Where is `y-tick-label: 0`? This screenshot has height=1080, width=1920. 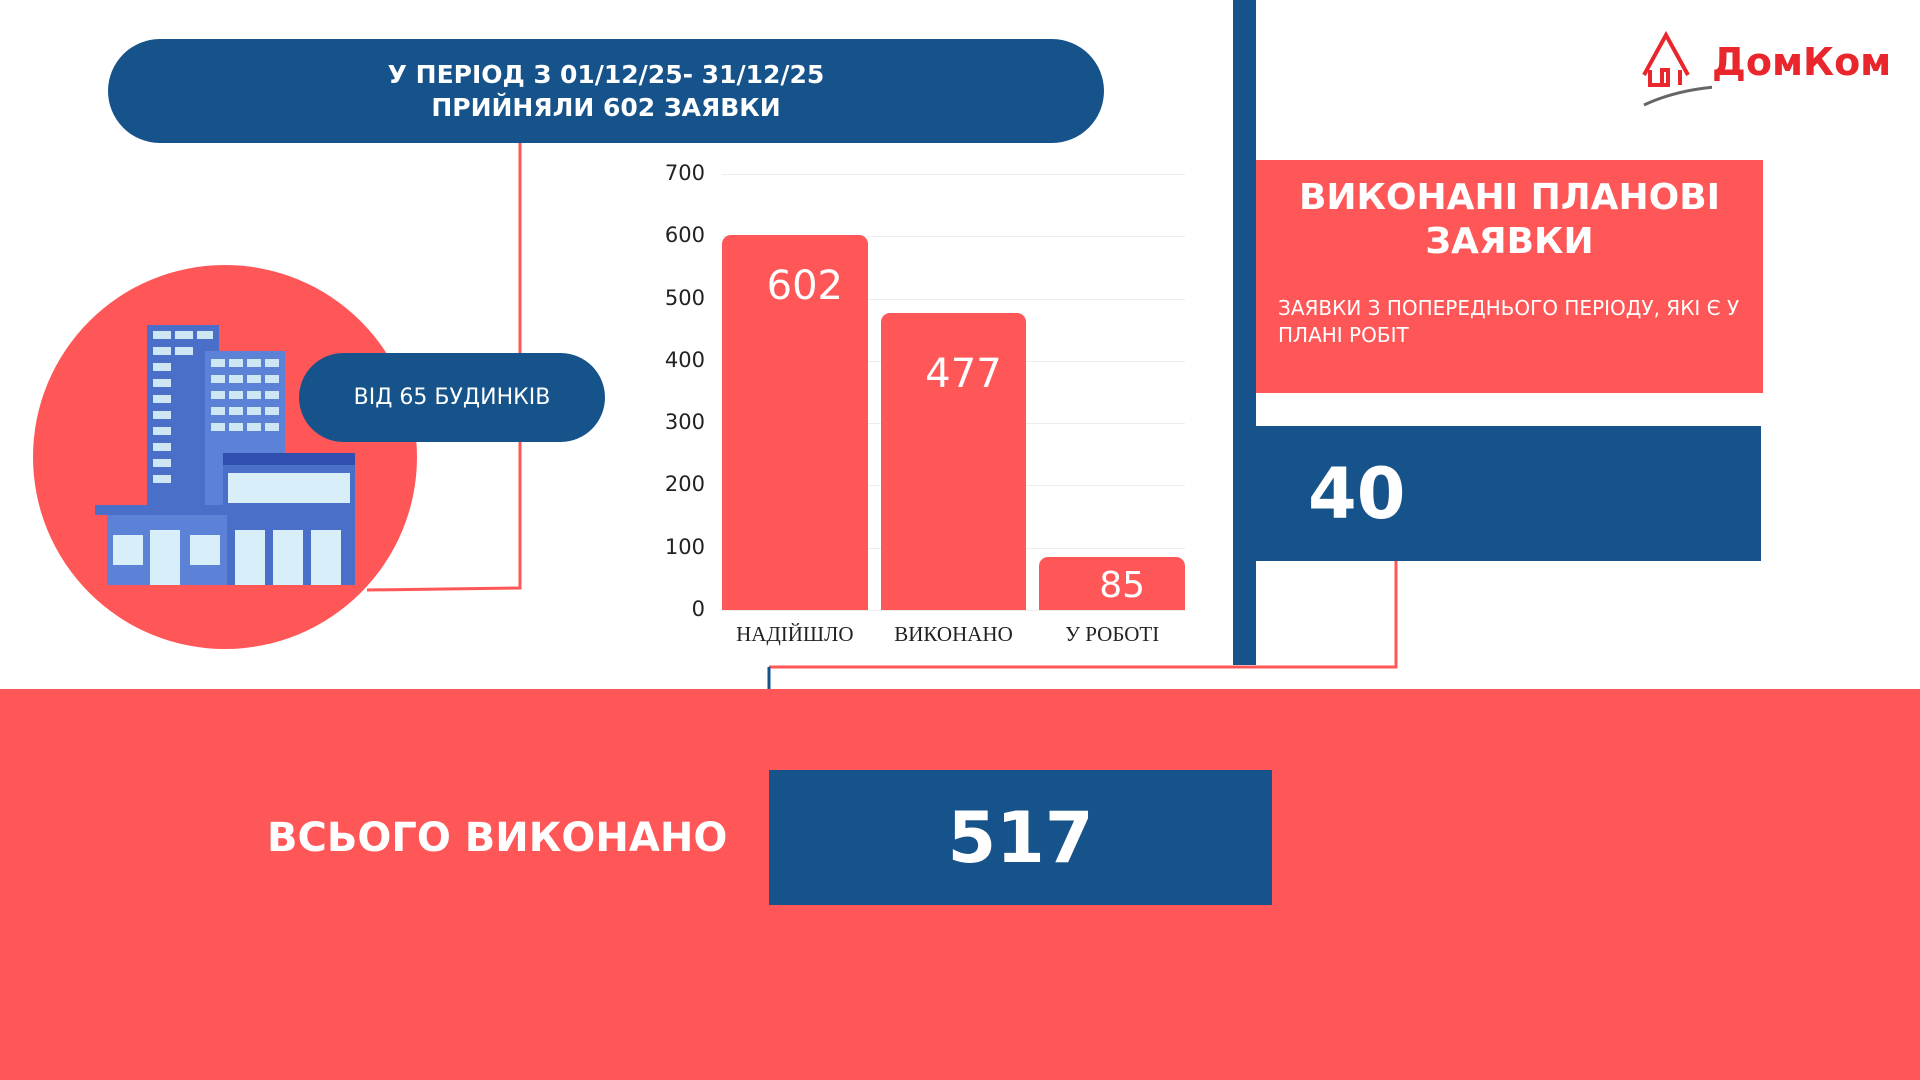
y-tick-label: 0 is located at coordinates (698, 609).